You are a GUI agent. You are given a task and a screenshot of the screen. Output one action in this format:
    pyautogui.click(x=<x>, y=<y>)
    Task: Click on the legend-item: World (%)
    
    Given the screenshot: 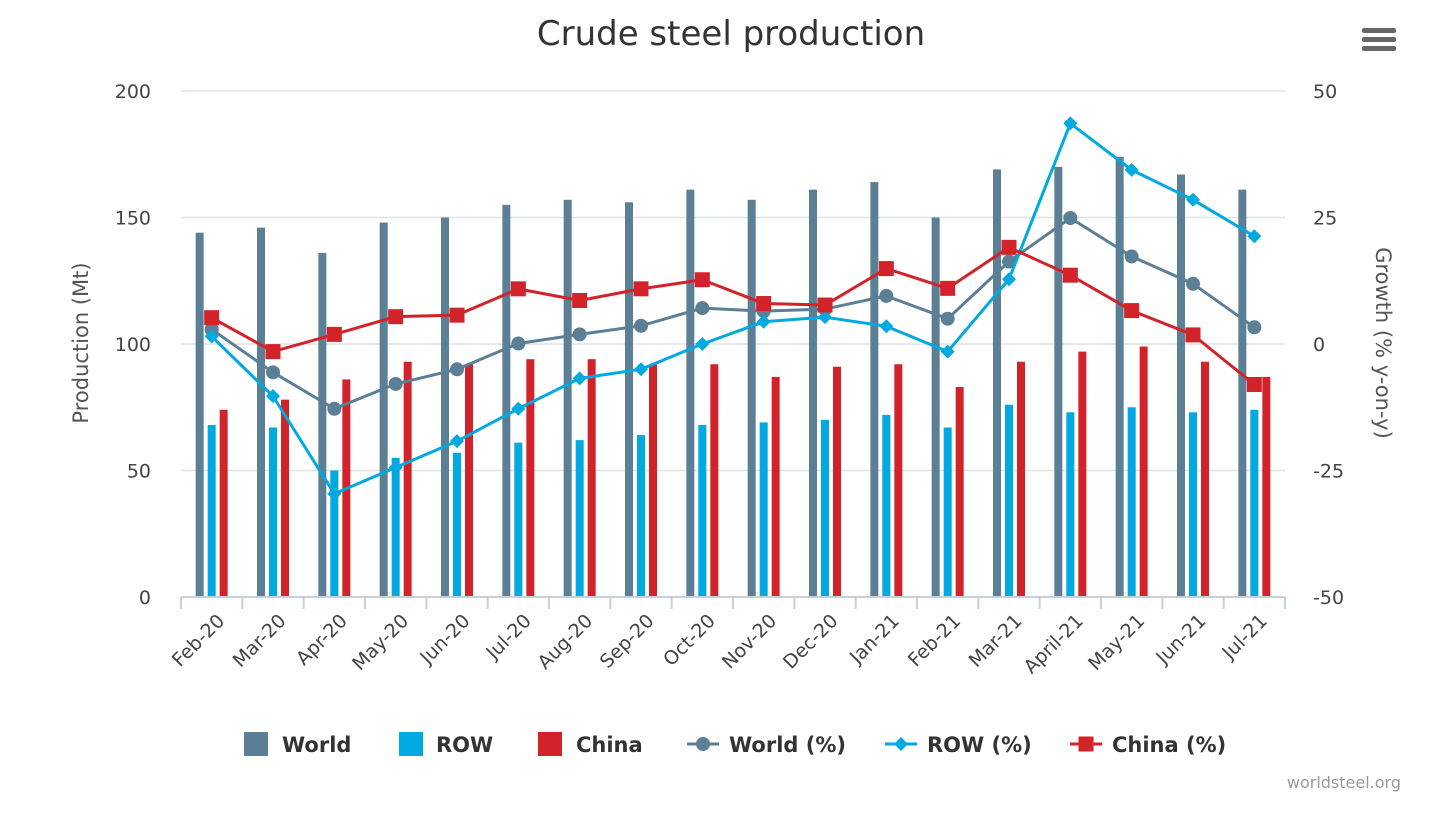 What is the action you would take?
    pyautogui.click(x=787, y=745)
    